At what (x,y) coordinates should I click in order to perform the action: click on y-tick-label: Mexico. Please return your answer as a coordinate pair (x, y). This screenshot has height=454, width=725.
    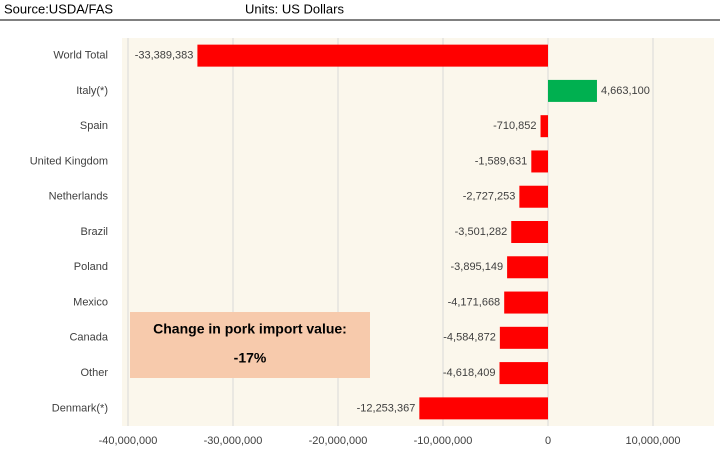
    Looking at the image, I should click on (90, 302).